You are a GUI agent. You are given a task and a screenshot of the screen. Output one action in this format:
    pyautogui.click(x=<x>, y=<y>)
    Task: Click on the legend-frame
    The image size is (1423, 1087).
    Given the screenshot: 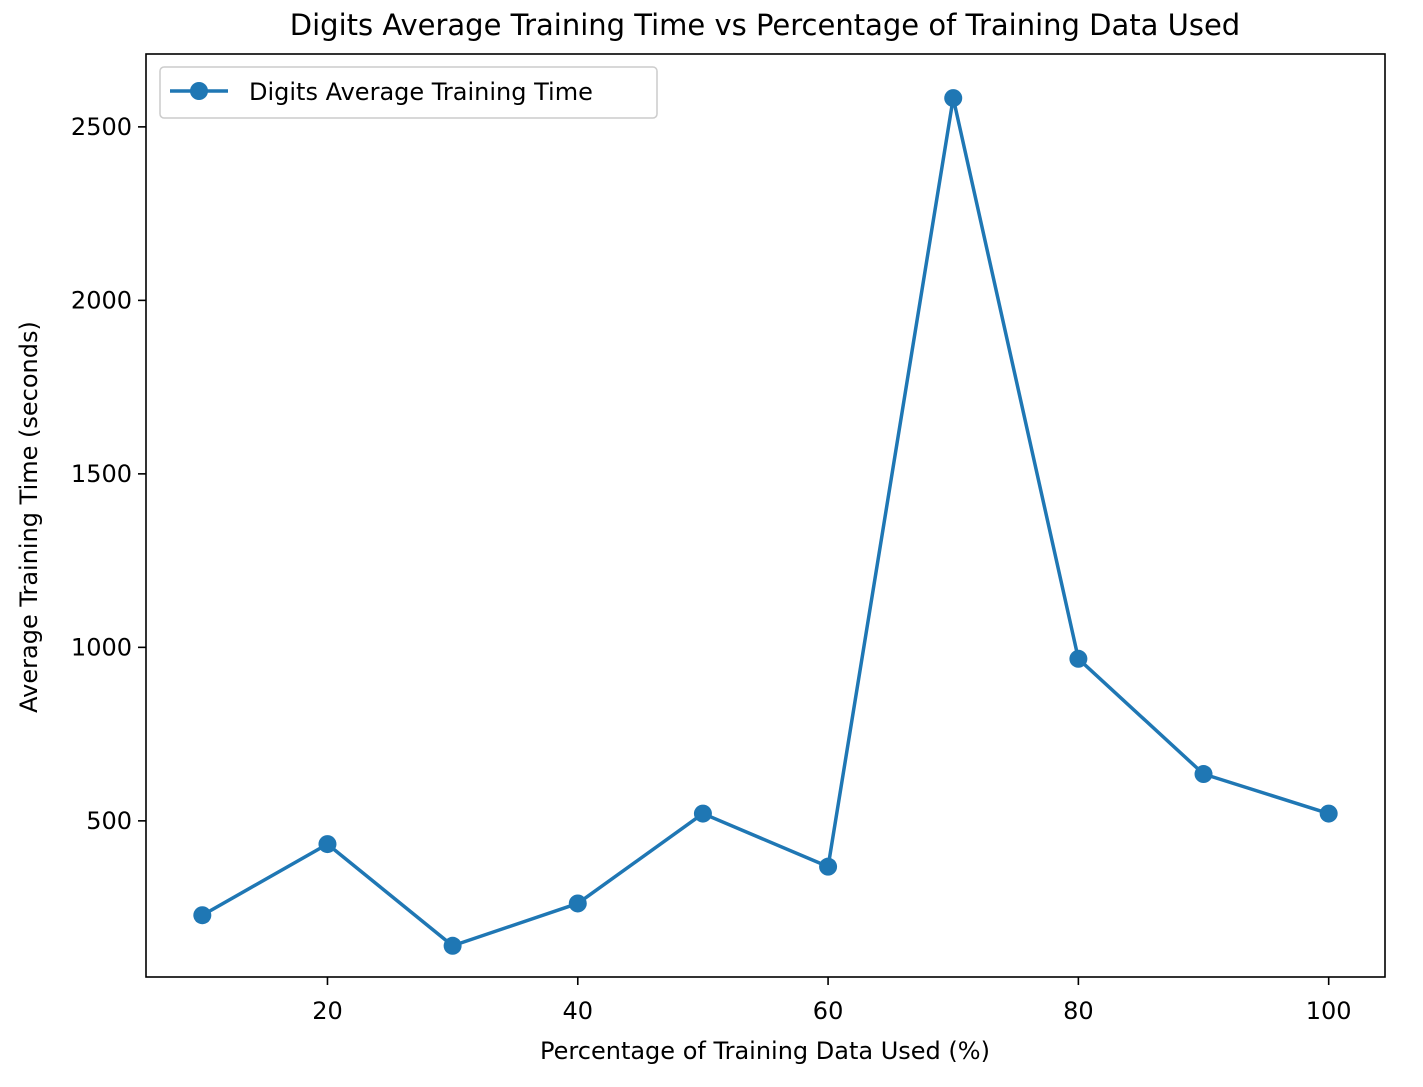 What is the action you would take?
    pyautogui.click(x=408, y=92)
    